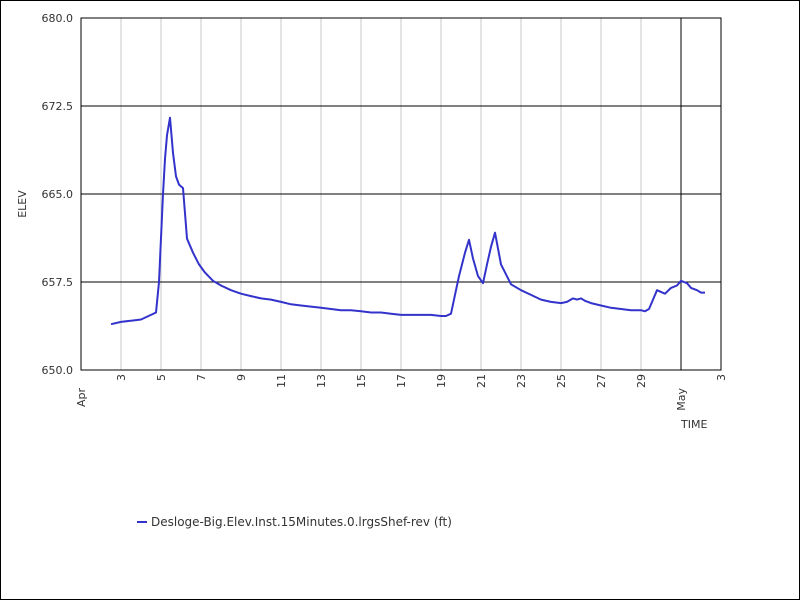  I want to click on x-tick-label: 5, so click(161, 377).